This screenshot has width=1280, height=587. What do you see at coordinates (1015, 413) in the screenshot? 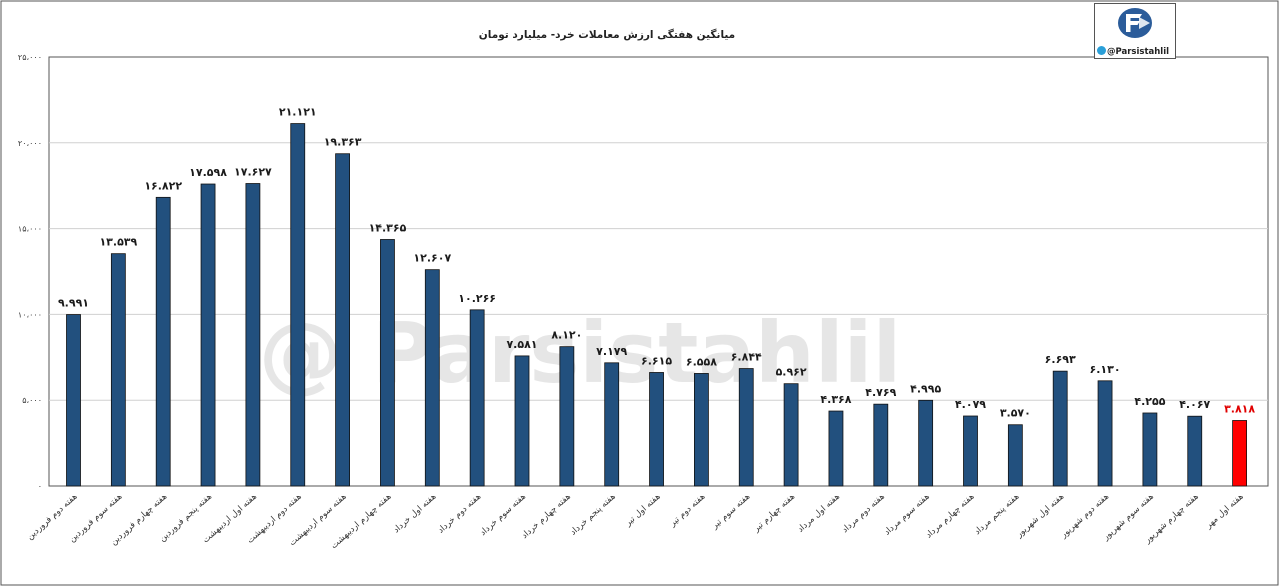
I see `bar-data-label: ۳.۵۷۰` at bounding box center [1015, 413].